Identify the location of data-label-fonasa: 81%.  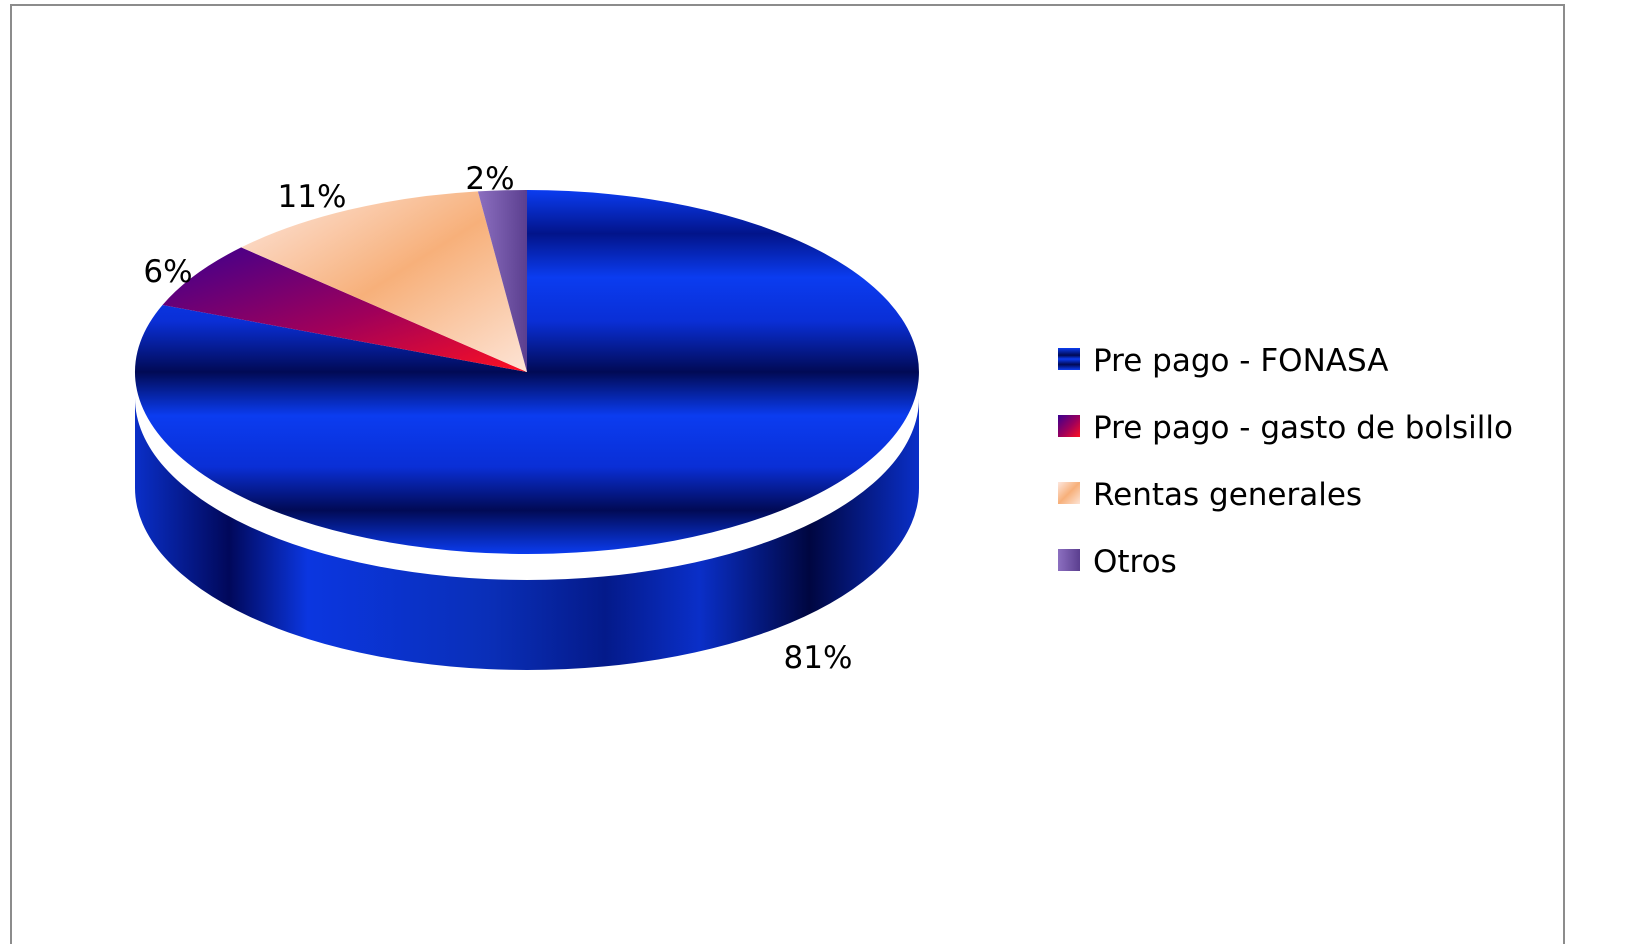
(818, 658).